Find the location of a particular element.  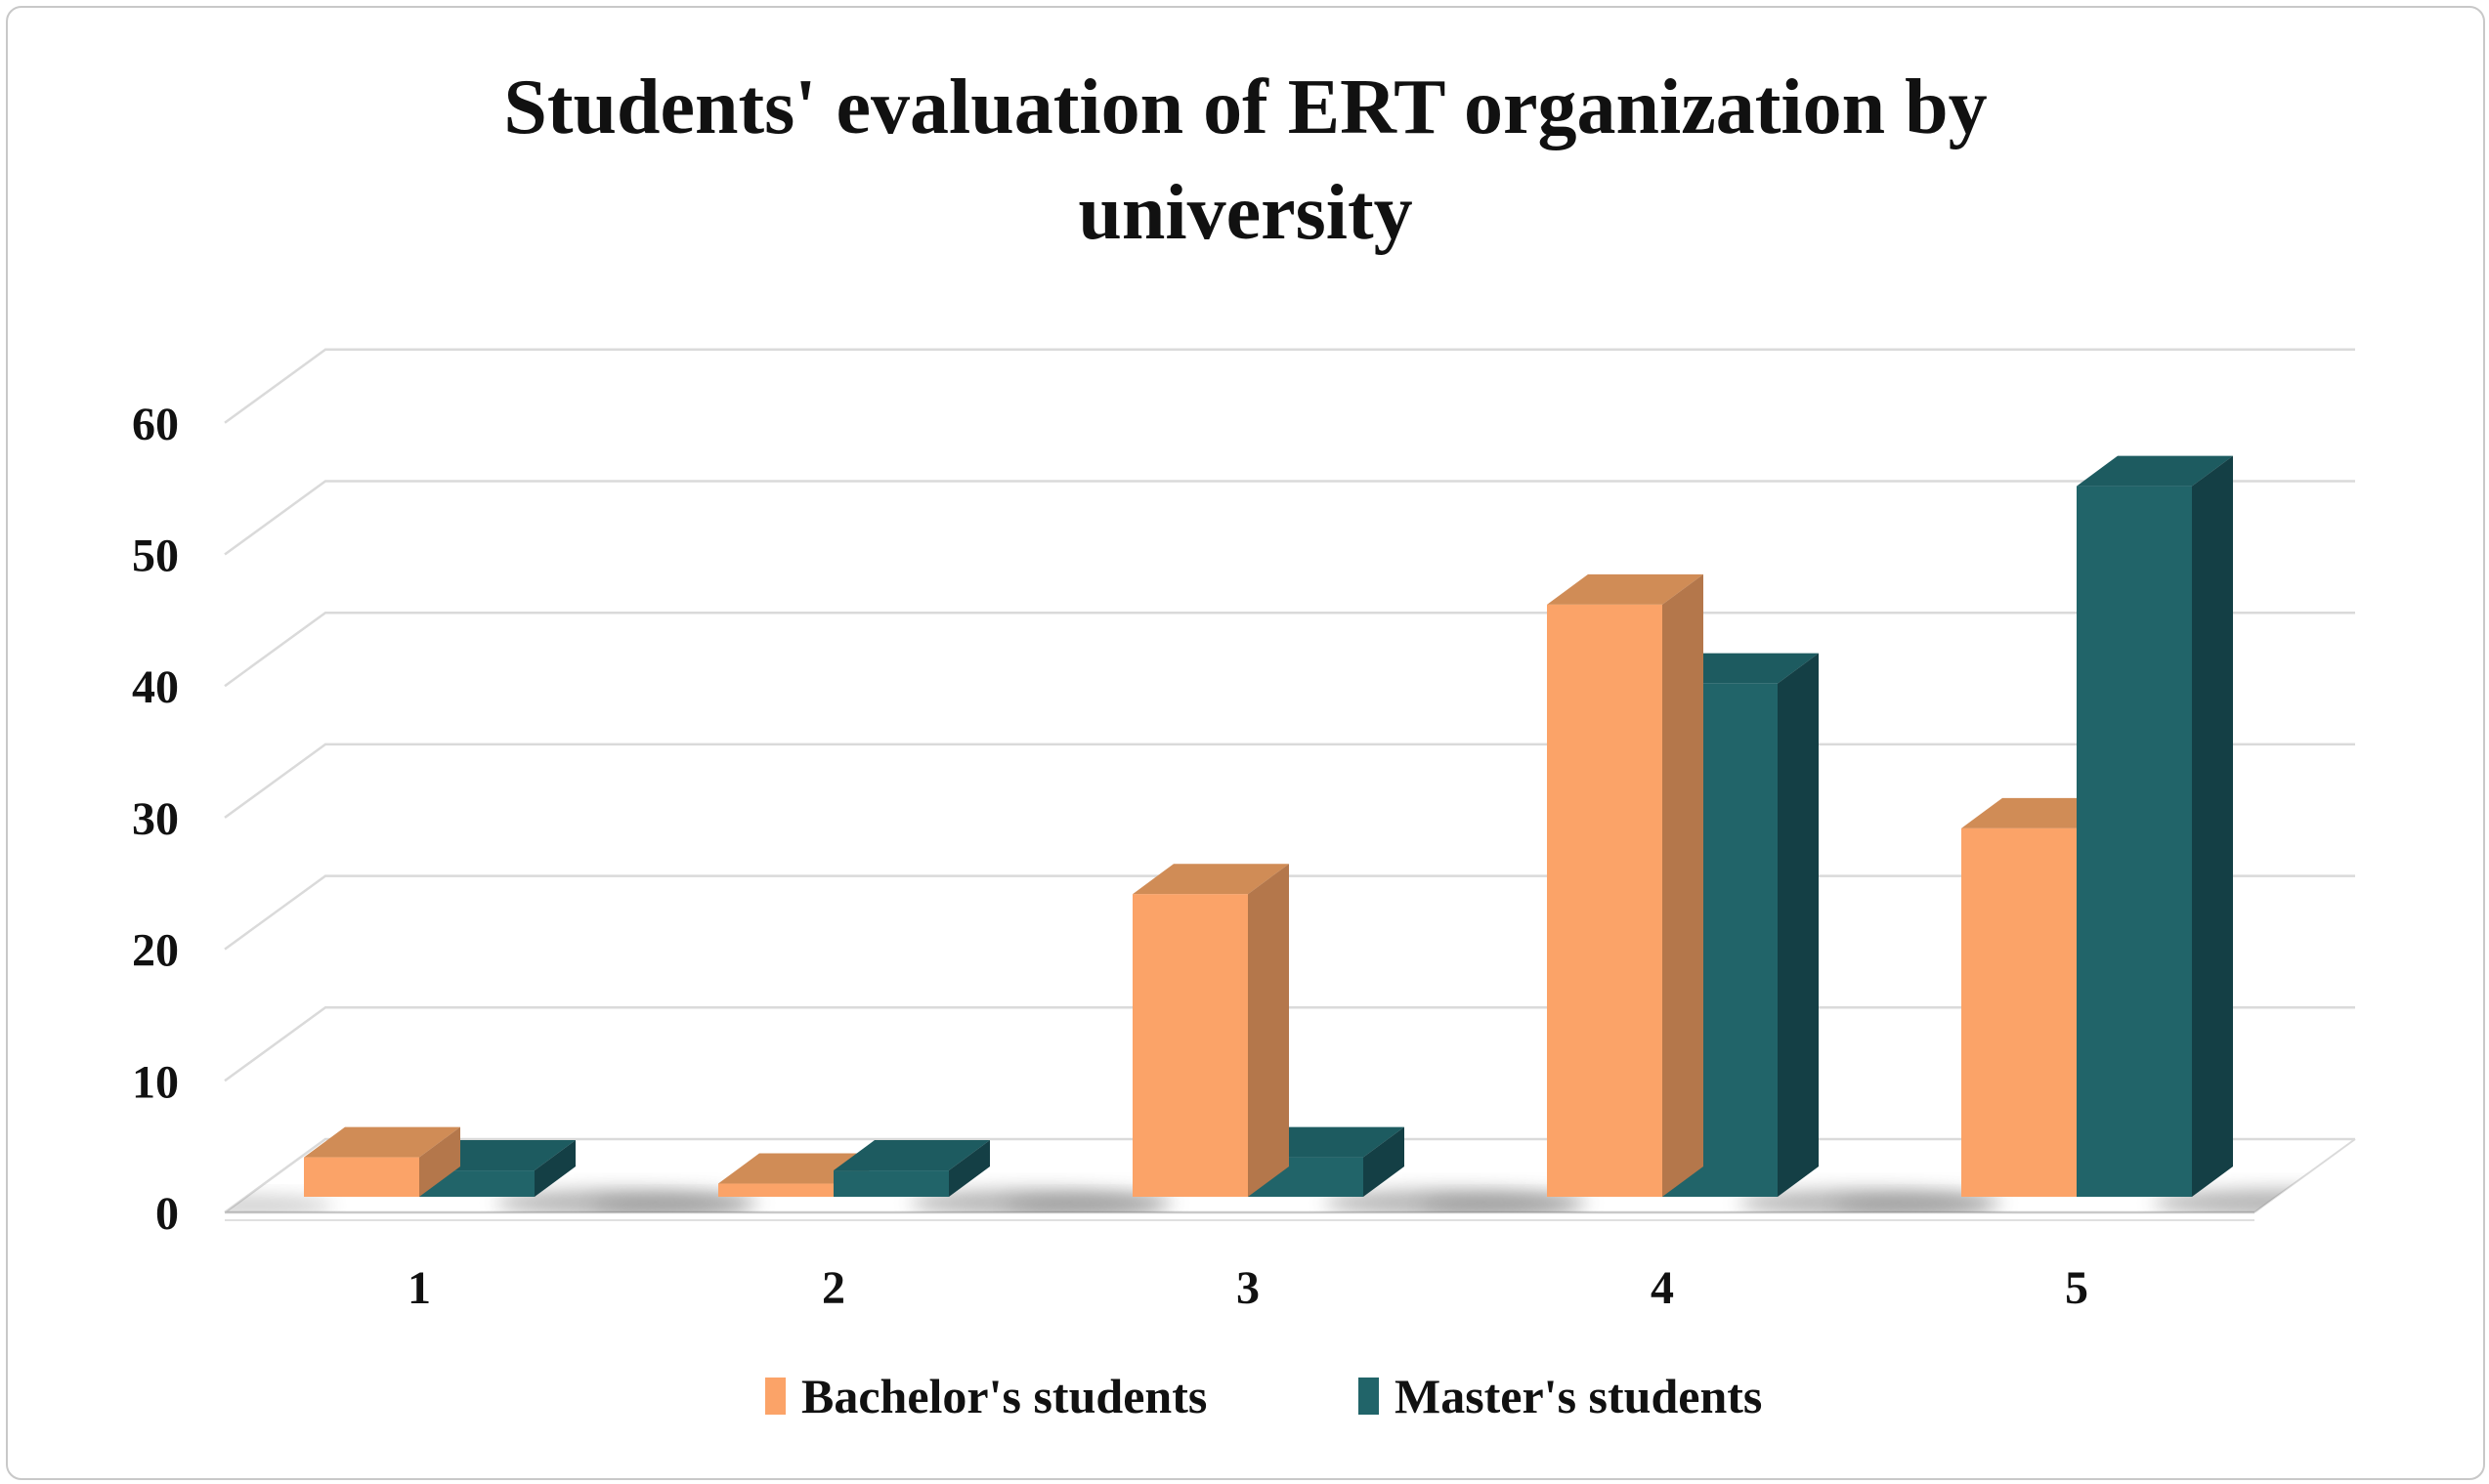

y-axis-label-40: 40 is located at coordinates (155, 687).